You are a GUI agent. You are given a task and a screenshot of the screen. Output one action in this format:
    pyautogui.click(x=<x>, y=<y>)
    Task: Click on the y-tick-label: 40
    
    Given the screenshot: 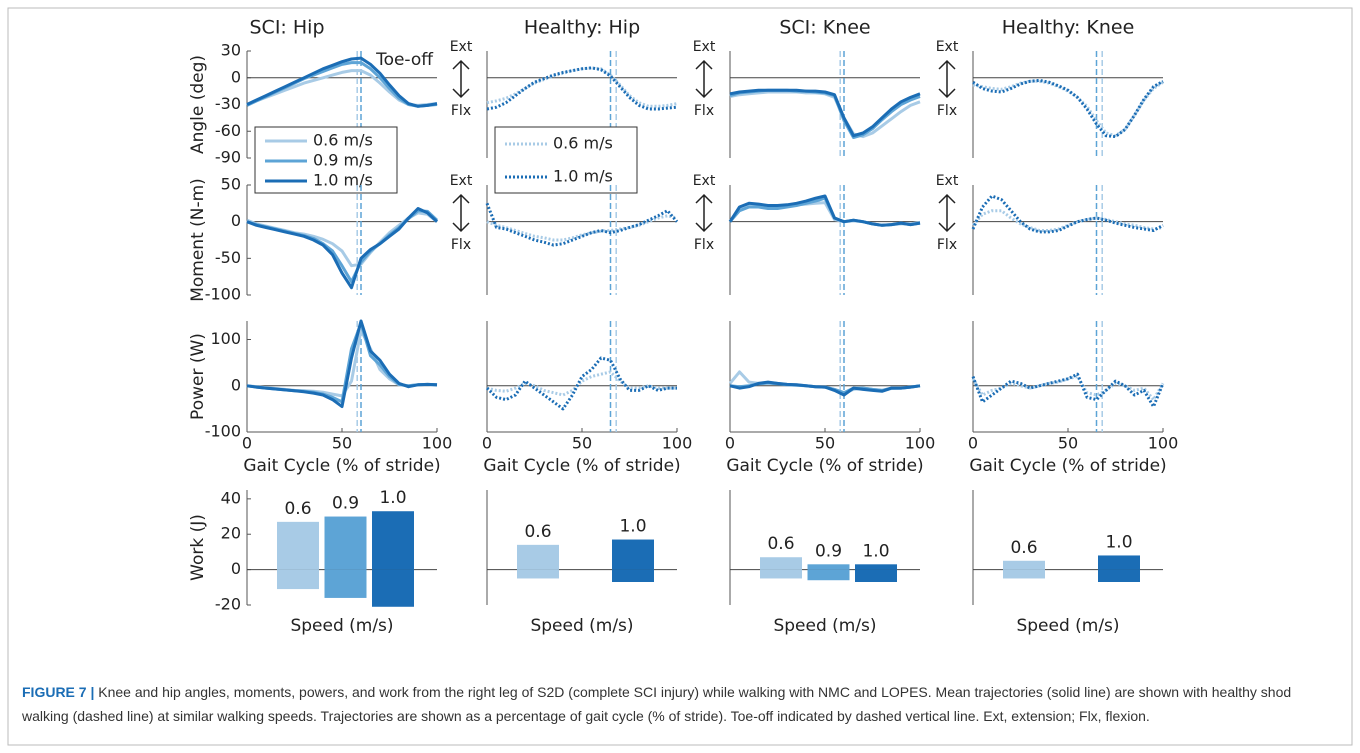 What is the action you would take?
    pyautogui.click(x=231, y=497)
    